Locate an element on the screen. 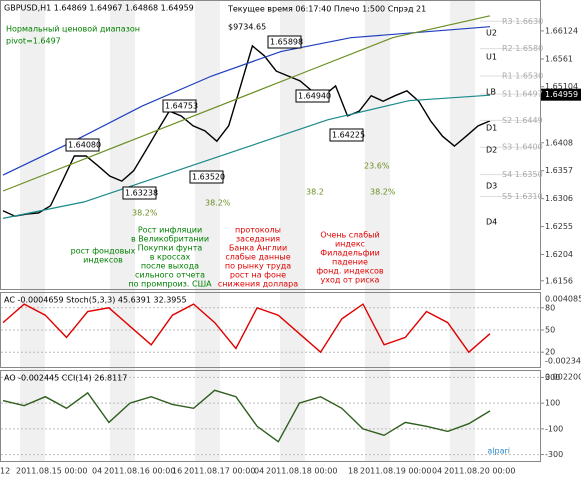 The image size is (581, 480). current-price-box is located at coordinates (561, 94).